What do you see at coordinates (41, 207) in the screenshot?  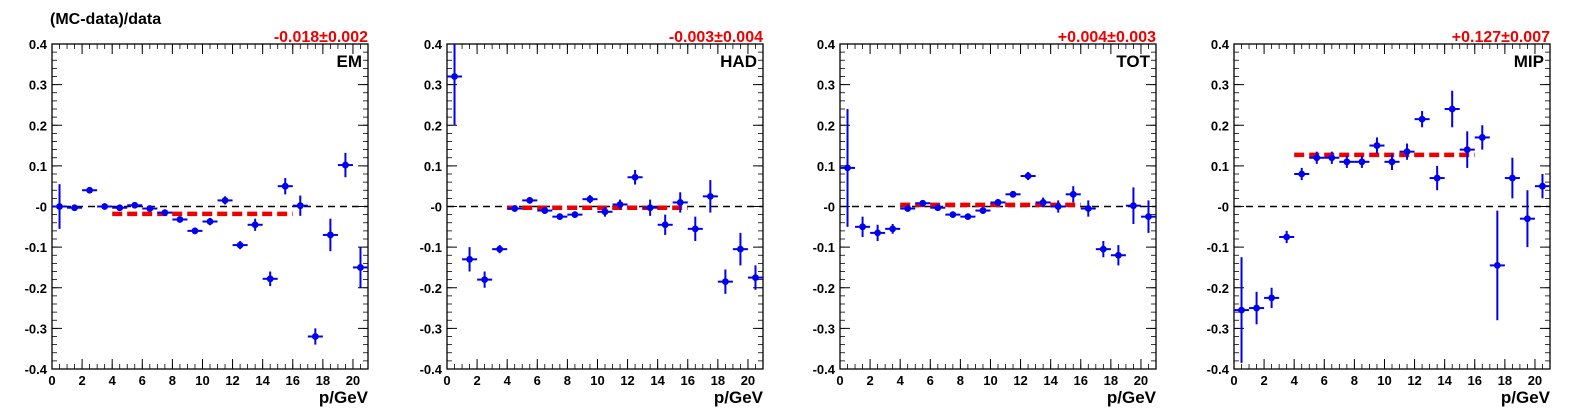 I see `y-tick-label: -0` at bounding box center [41, 207].